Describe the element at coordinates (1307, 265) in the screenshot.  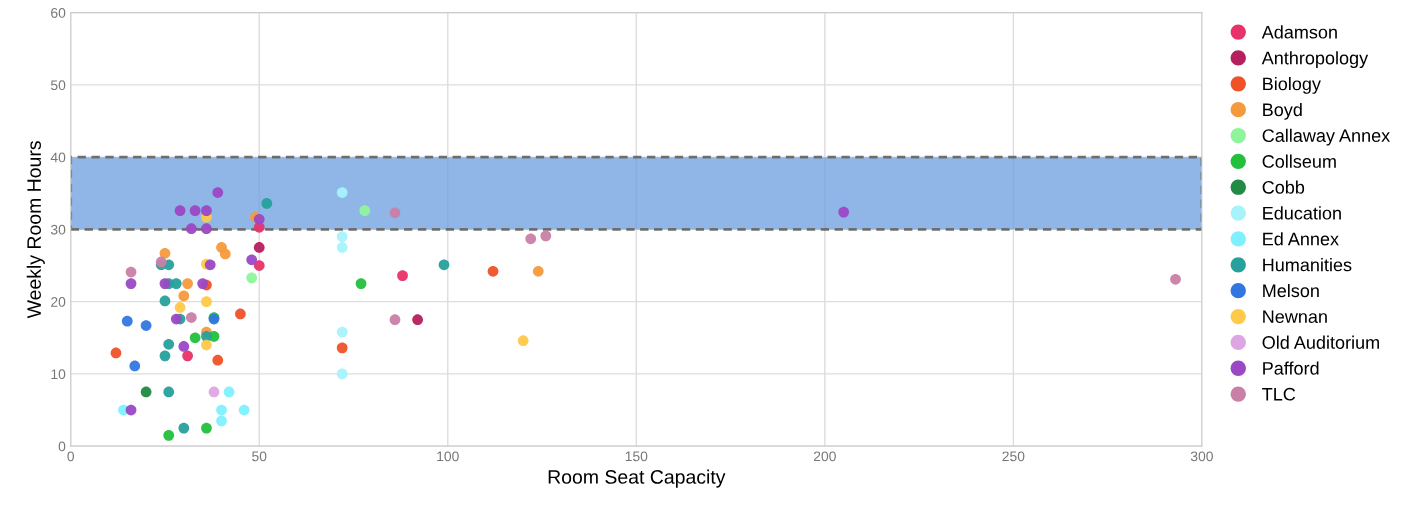
I see `legend-label: Humanities` at that location.